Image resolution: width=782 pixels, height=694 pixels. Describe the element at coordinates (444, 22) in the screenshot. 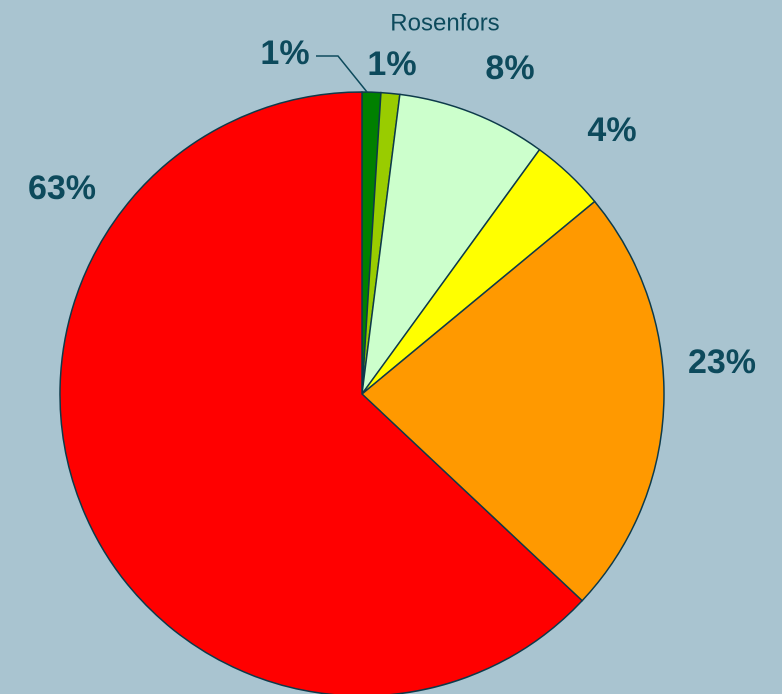

I see `annotation: Rosenfors` at that location.